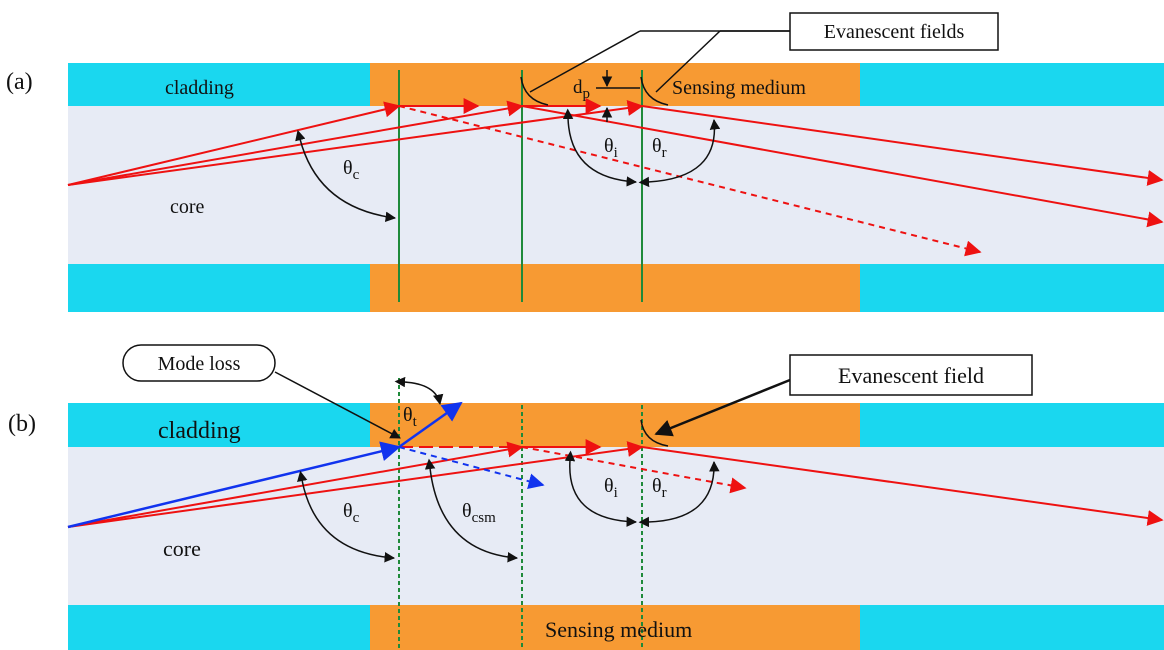 This screenshot has height=650, width=1164. I want to click on top-cladding-left-a, so click(219, 84).